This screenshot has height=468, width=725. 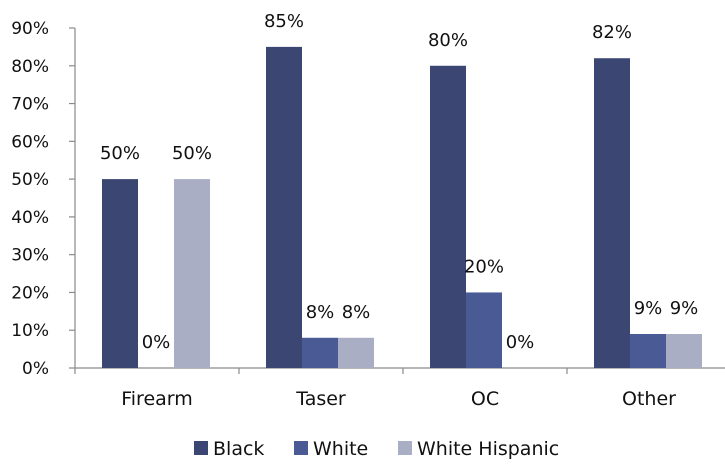 I want to click on y-tick-label: 90%, so click(x=30, y=29).